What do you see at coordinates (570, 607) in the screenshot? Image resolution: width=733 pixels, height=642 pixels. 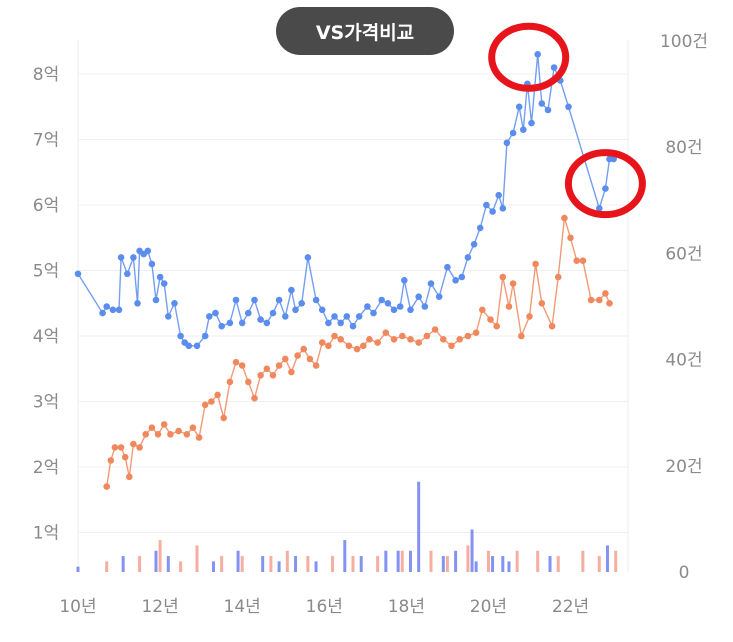 I see `x-tick-label: 22년` at bounding box center [570, 607].